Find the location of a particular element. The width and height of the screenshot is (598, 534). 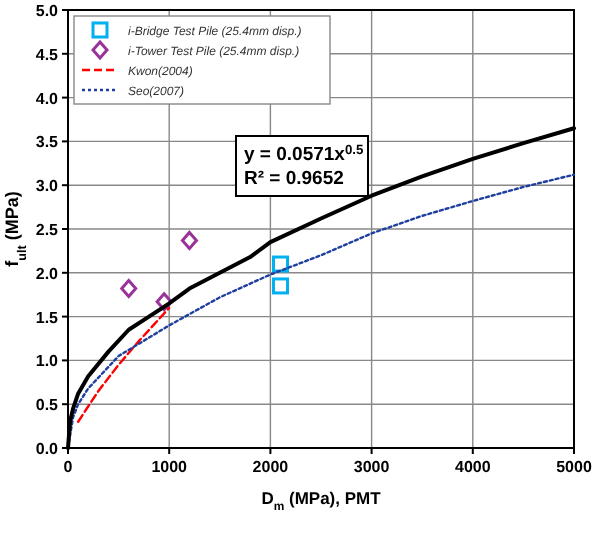

x-tick-label: 4000 is located at coordinates (473, 467).